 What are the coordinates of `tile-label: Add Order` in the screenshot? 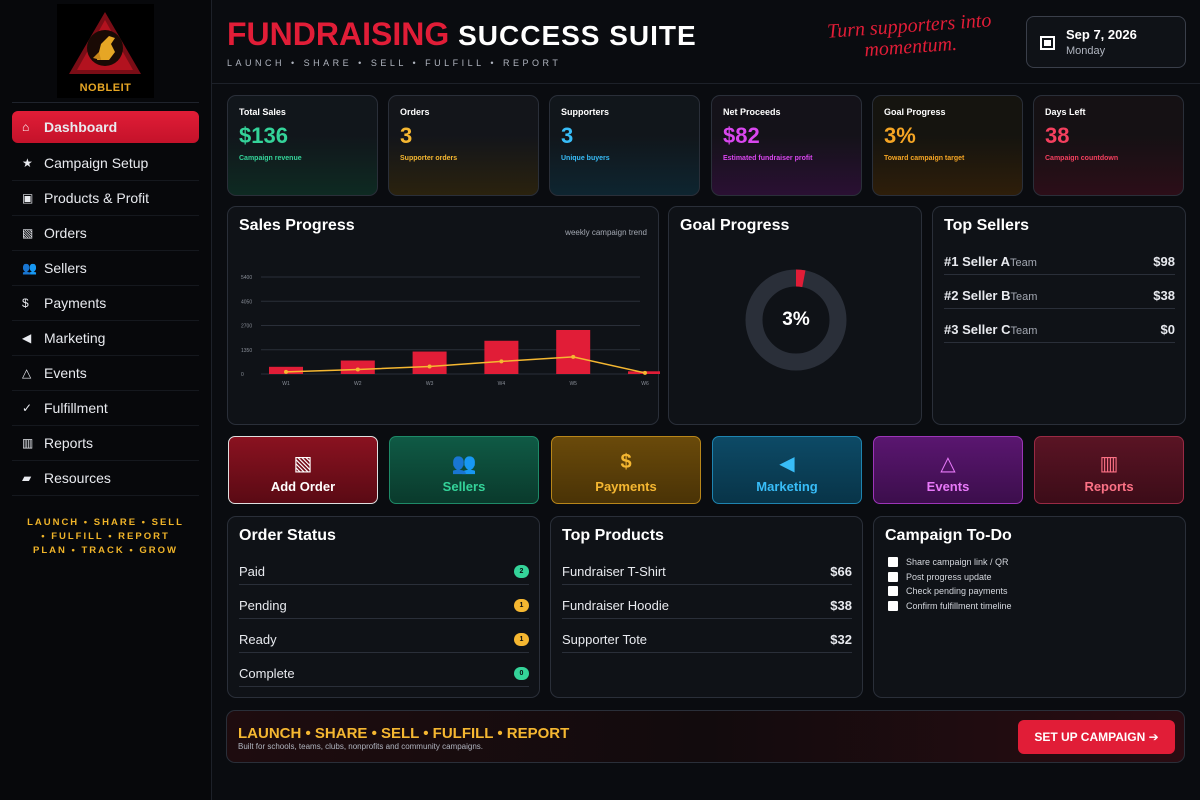 It's located at (303, 486).